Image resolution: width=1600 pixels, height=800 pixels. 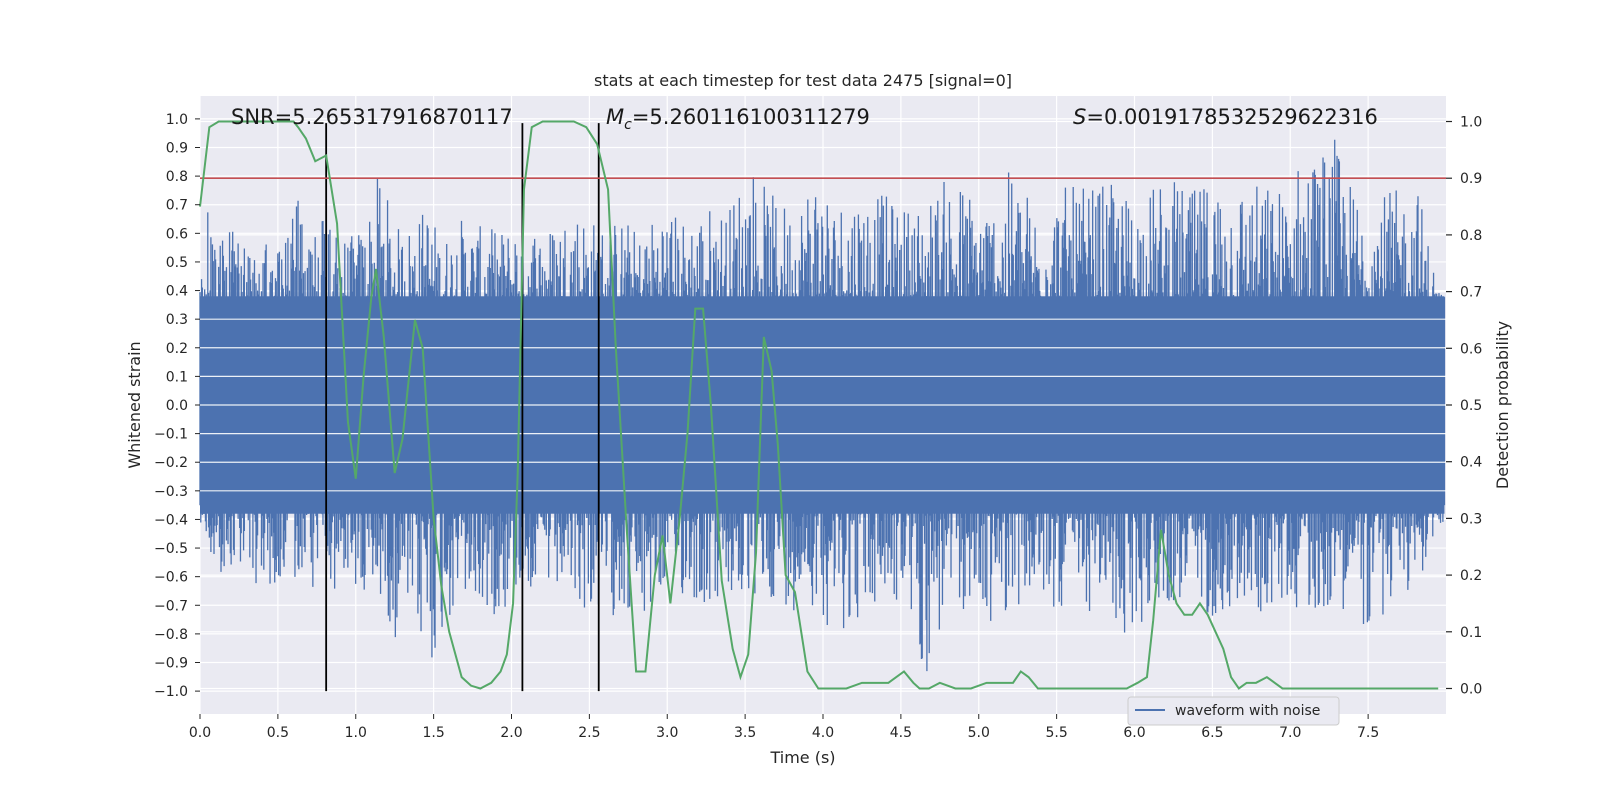 I want to click on y-right-tick-label-8: 0.2, so click(x=1471, y=576).